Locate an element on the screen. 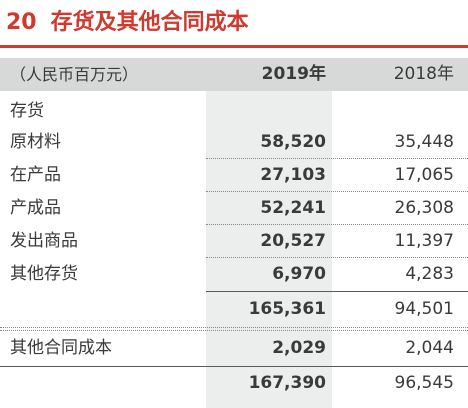 The image size is (468, 408). year-2019-header: 2019年 is located at coordinates (293, 74).